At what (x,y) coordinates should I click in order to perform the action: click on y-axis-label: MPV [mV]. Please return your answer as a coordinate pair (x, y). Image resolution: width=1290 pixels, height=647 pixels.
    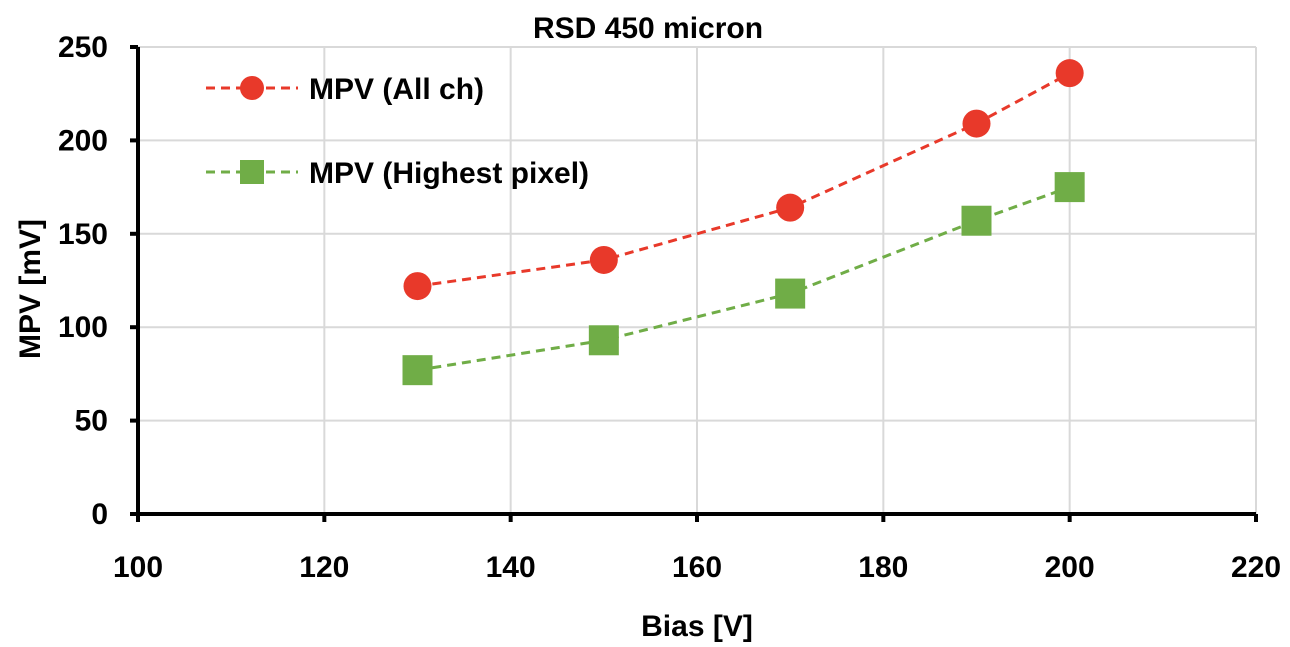
    Looking at the image, I should click on (30, 289).